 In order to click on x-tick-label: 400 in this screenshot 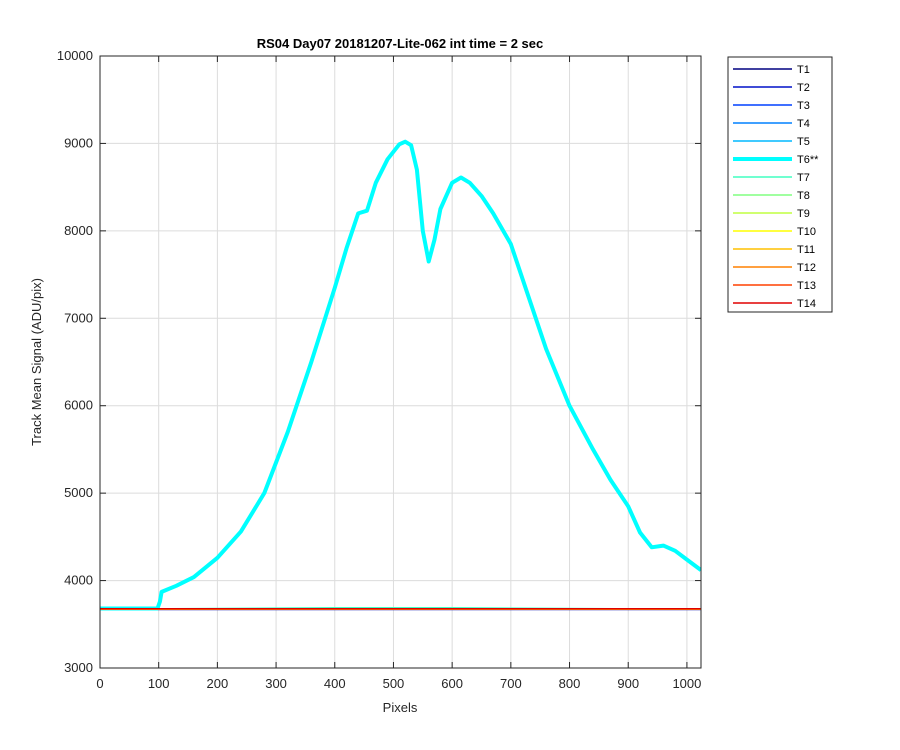, I will do `click(335, 683)`.